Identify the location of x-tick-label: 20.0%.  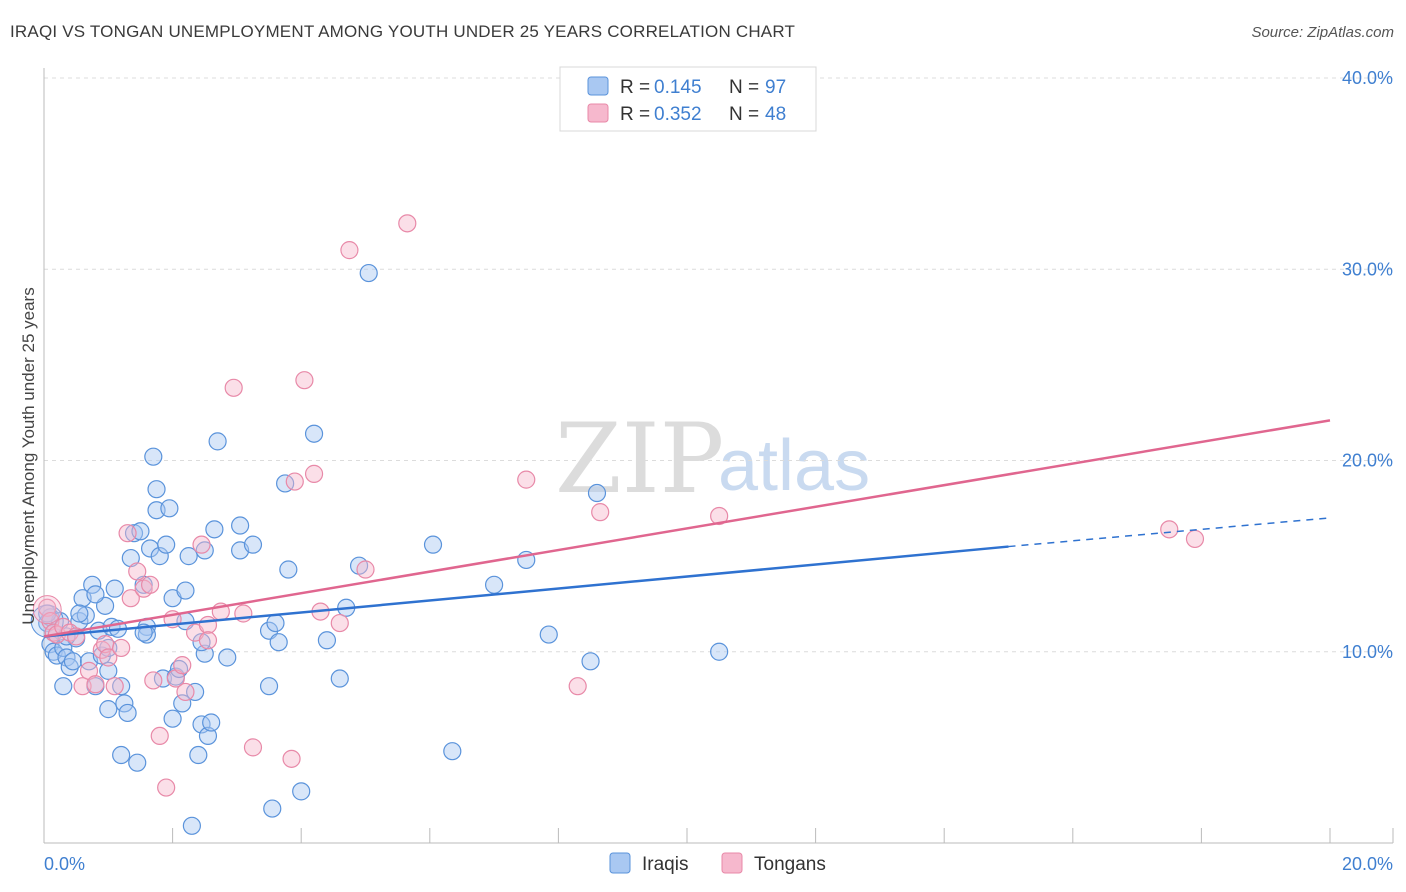
(1367, 864).